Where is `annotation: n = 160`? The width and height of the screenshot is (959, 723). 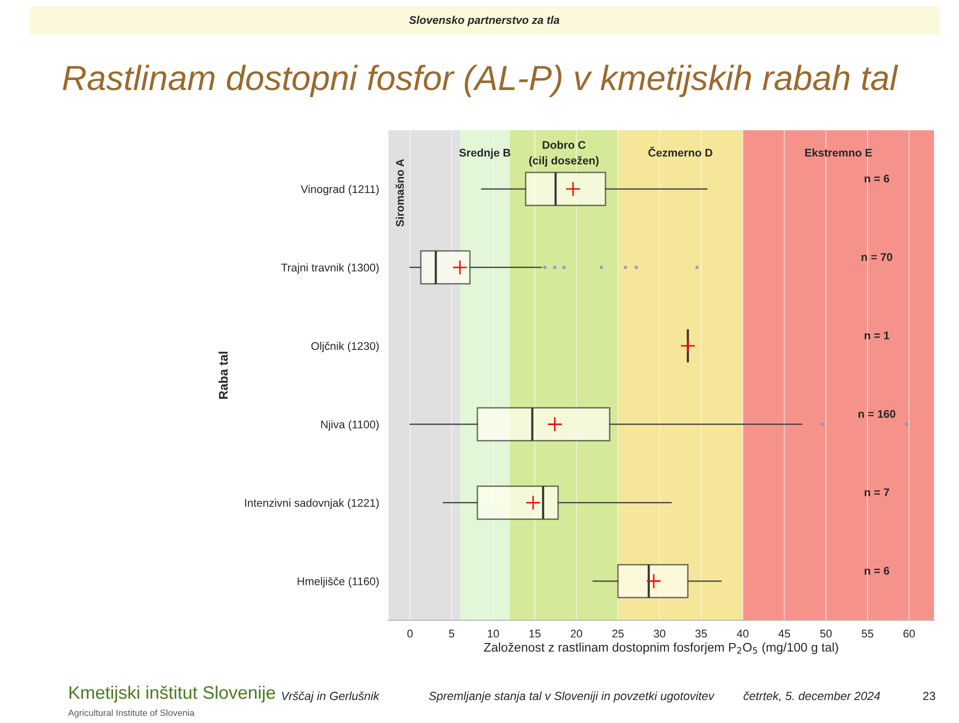 annotation: n = 160 is located at coordinates (877, 414).